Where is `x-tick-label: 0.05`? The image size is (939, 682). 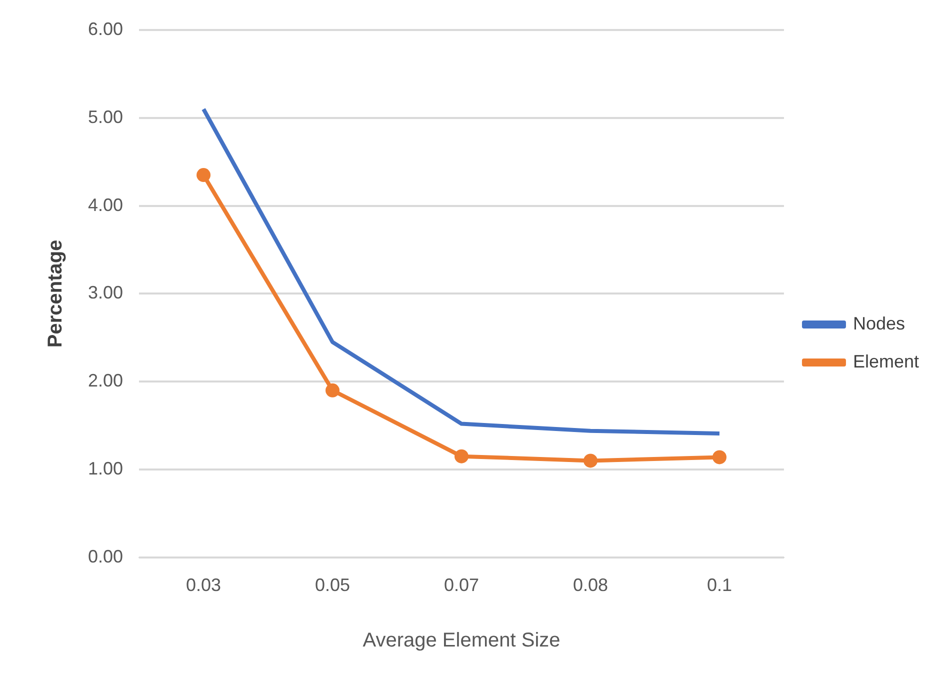
x-tick-label: 0.05 is located at coordinates (332, 585).